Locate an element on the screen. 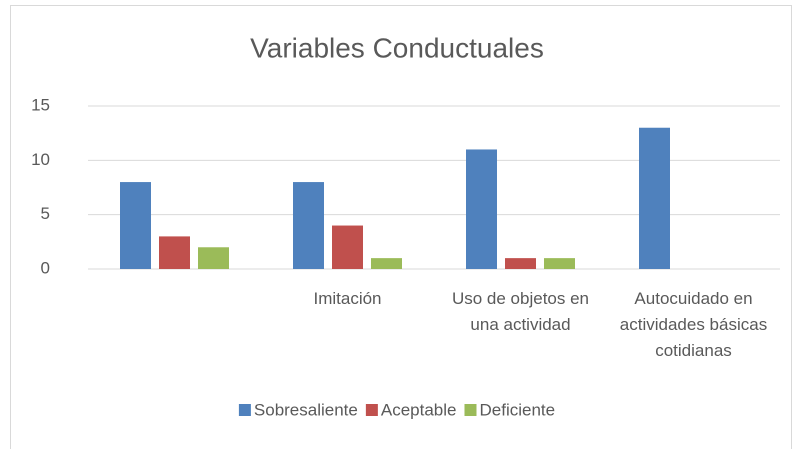  x-tick-label: Imitación is located at coordinates (347, 298).